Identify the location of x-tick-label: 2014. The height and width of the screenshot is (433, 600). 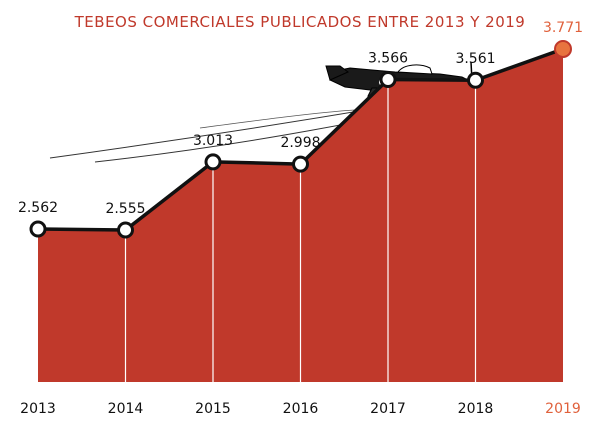
(126, 409).